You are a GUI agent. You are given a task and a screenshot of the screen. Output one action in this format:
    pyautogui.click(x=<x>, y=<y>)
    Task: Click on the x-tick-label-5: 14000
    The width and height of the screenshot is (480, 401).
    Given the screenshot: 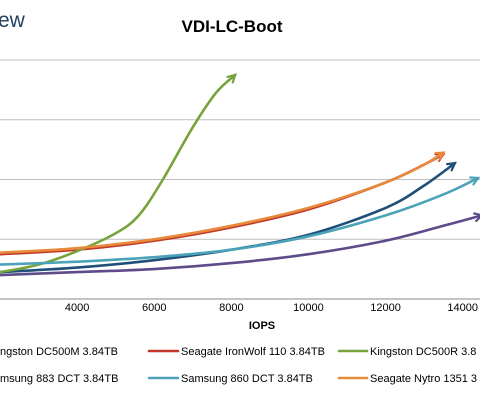 What is the action you would take?
    pyautogui.click(x=462, y=308)
    